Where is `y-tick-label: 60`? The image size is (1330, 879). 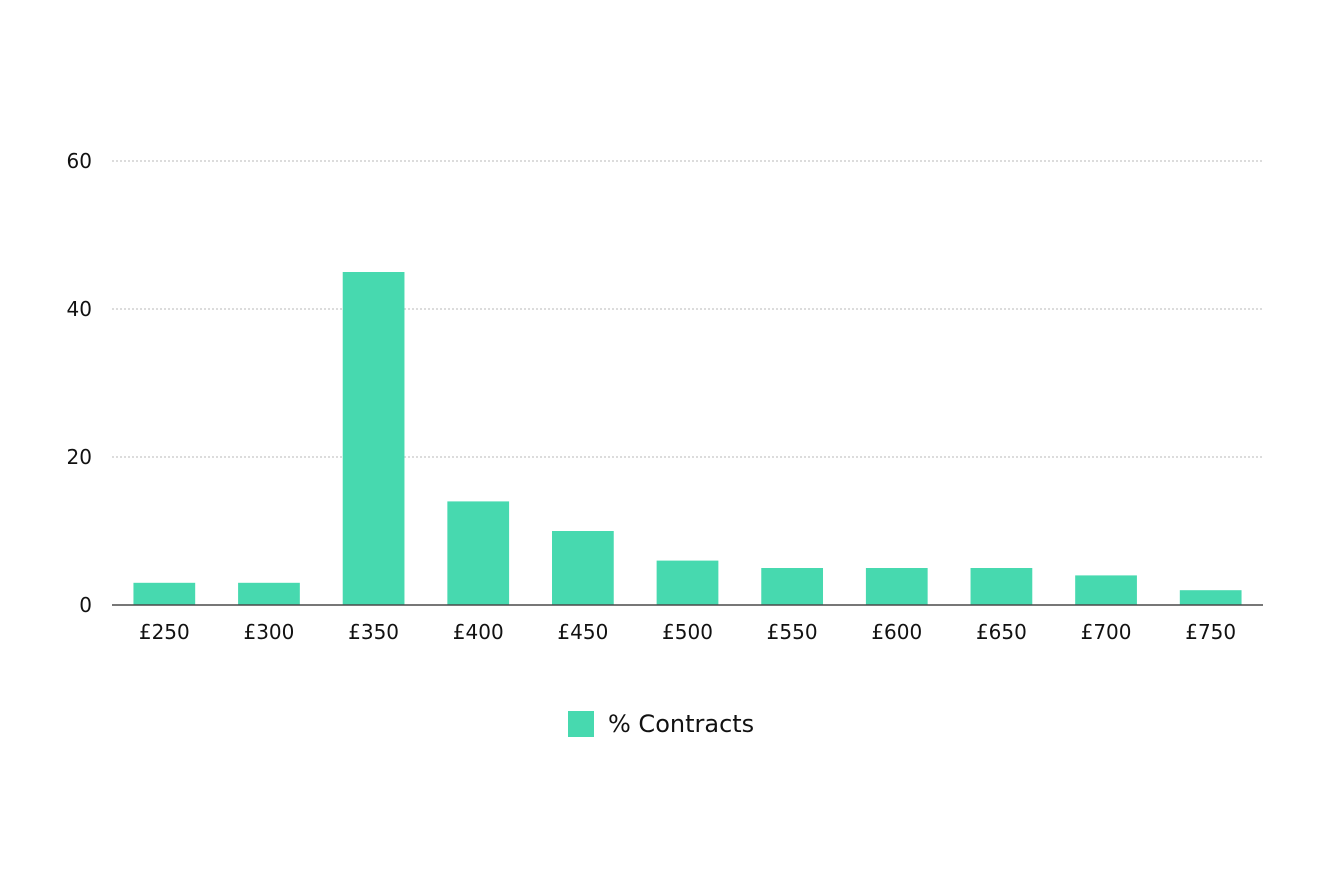
y-tick-label: 60 is located at coordinates (79, 161).